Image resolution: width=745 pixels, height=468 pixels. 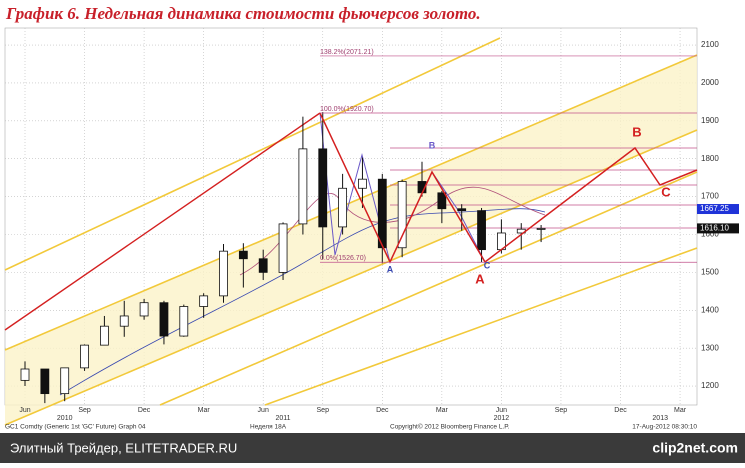 What do you see at coordinates (695, 448) in the screenshot?
I see `footer-logo: clip2net.com` at bounding box center [695, 448].